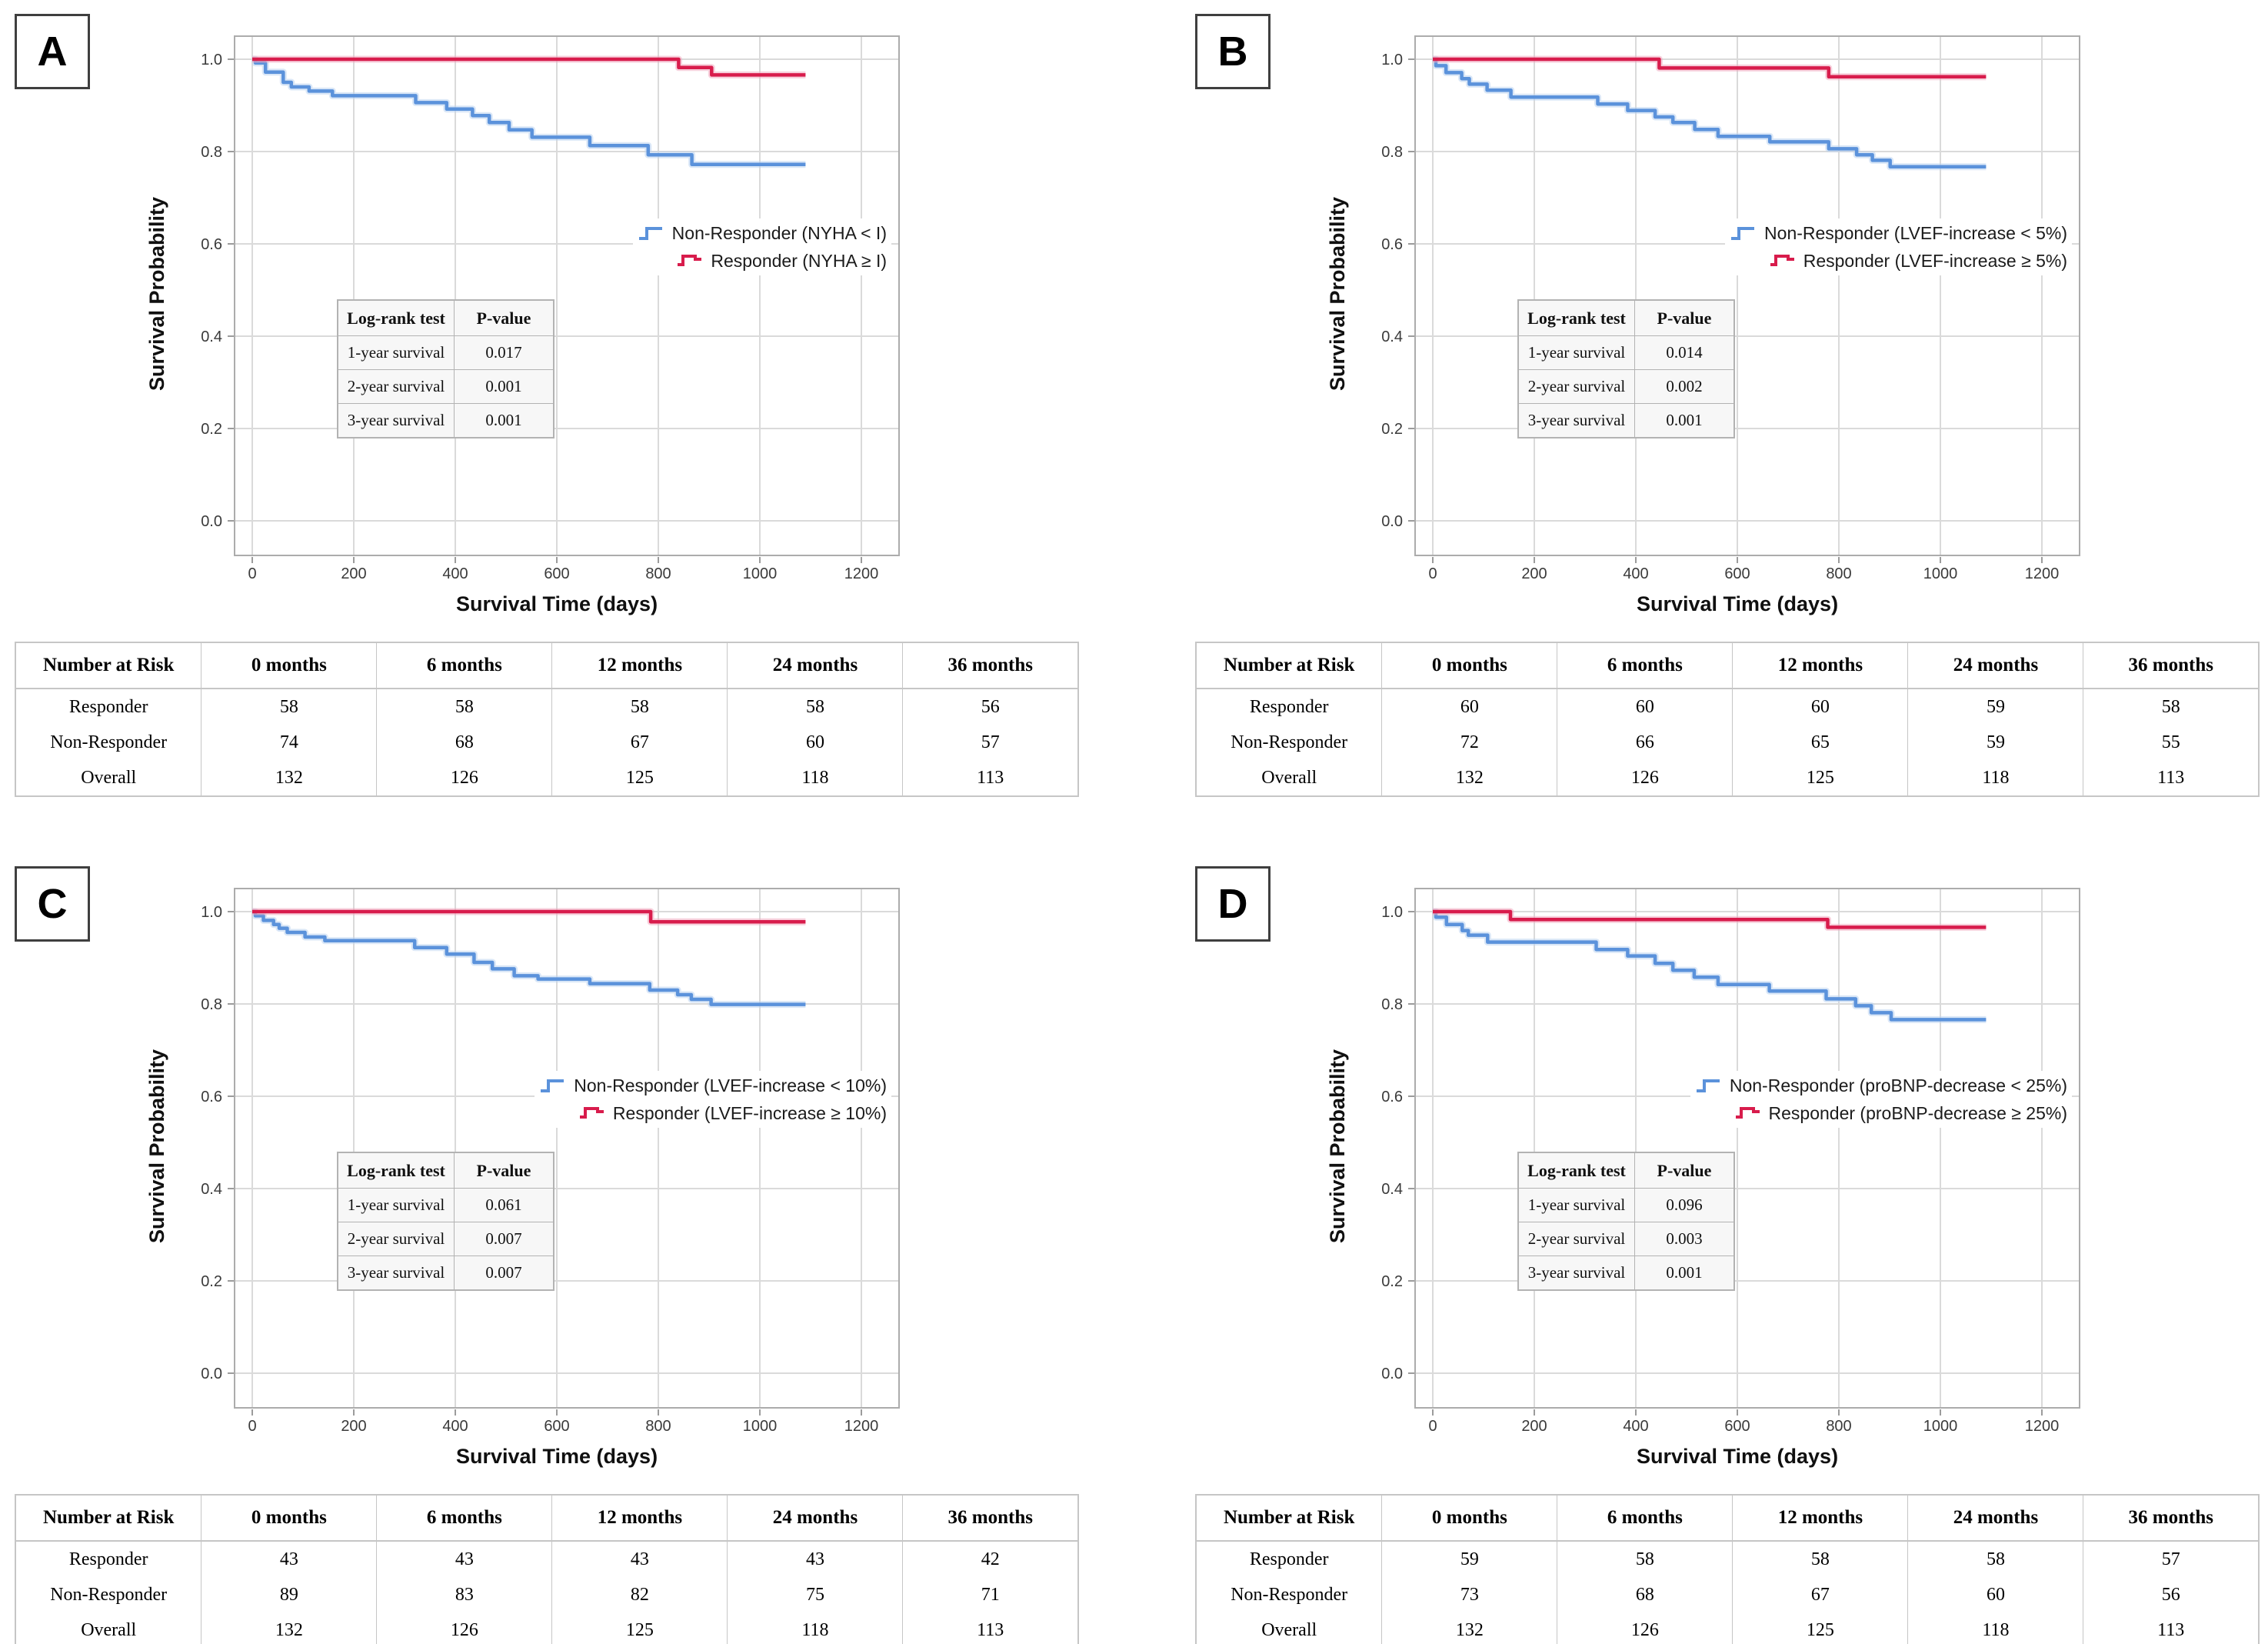 Image resolution: width=2268 pixels, height=1644 pixels. Describe the element at coordinates (505, 1273) in the screenshot. I see `logrank-p-value: 0.007` at that location.